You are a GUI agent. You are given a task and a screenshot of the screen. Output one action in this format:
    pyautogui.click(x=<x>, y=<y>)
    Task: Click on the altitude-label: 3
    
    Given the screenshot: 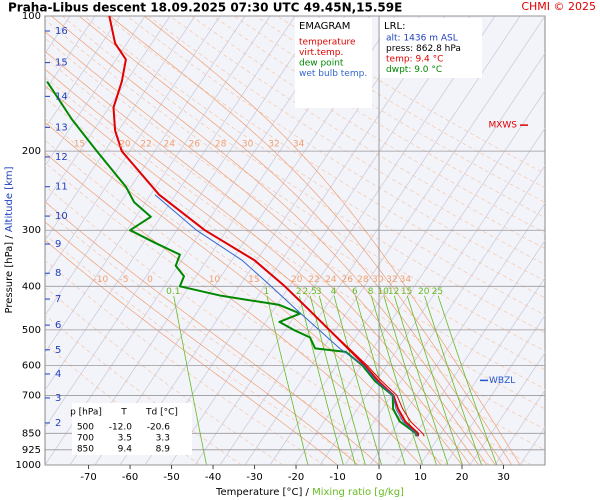 What is the action you would take?
    pyautogui.click(x=58, y=398)
    